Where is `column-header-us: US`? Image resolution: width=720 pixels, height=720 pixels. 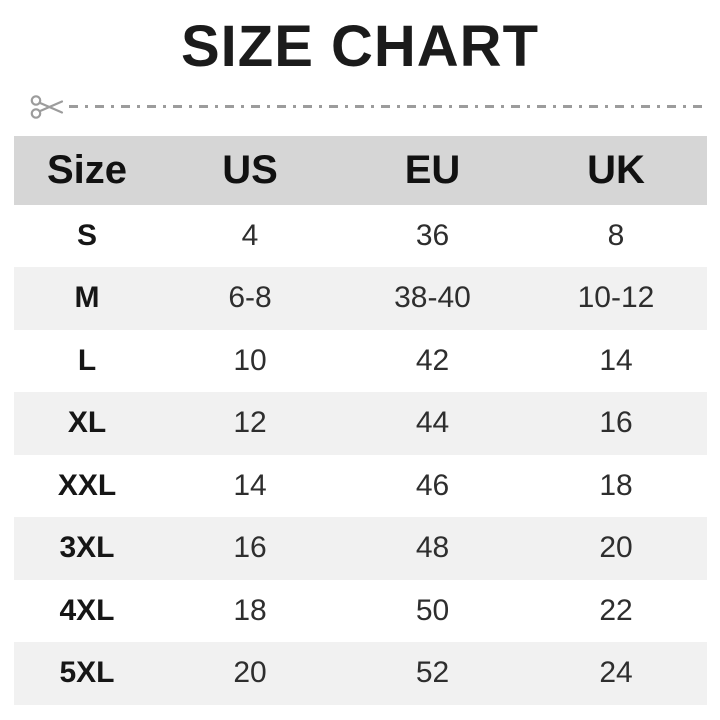 column-header-us: US is located at coordinates (250, 169).